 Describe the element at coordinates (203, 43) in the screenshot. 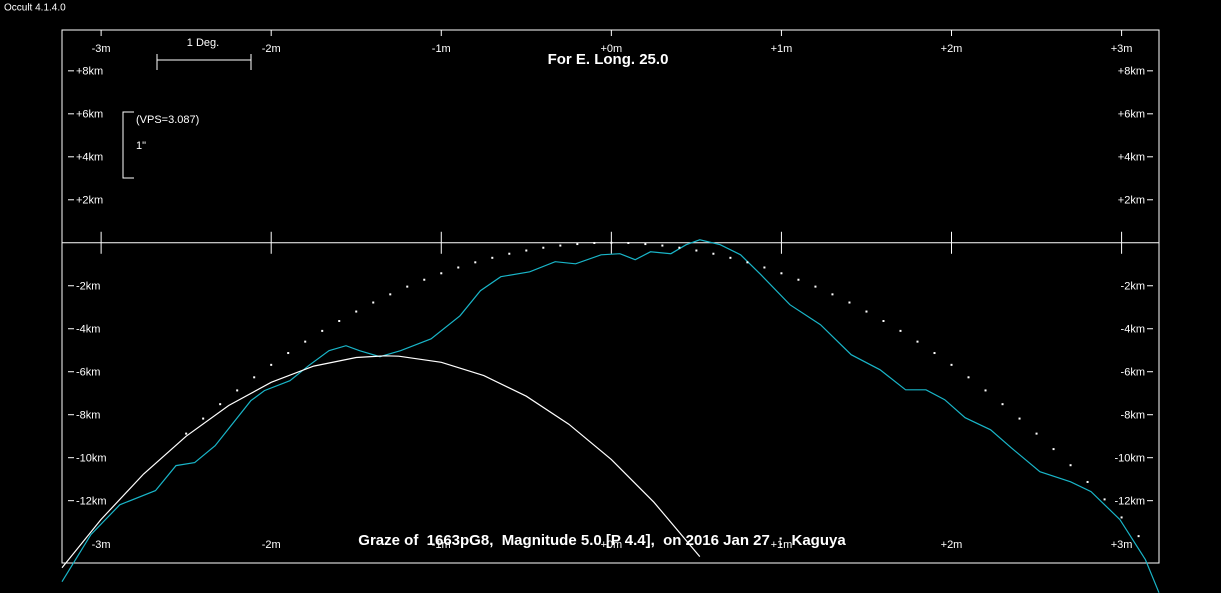

I see `scale-label: 1 Deg.` at that location.